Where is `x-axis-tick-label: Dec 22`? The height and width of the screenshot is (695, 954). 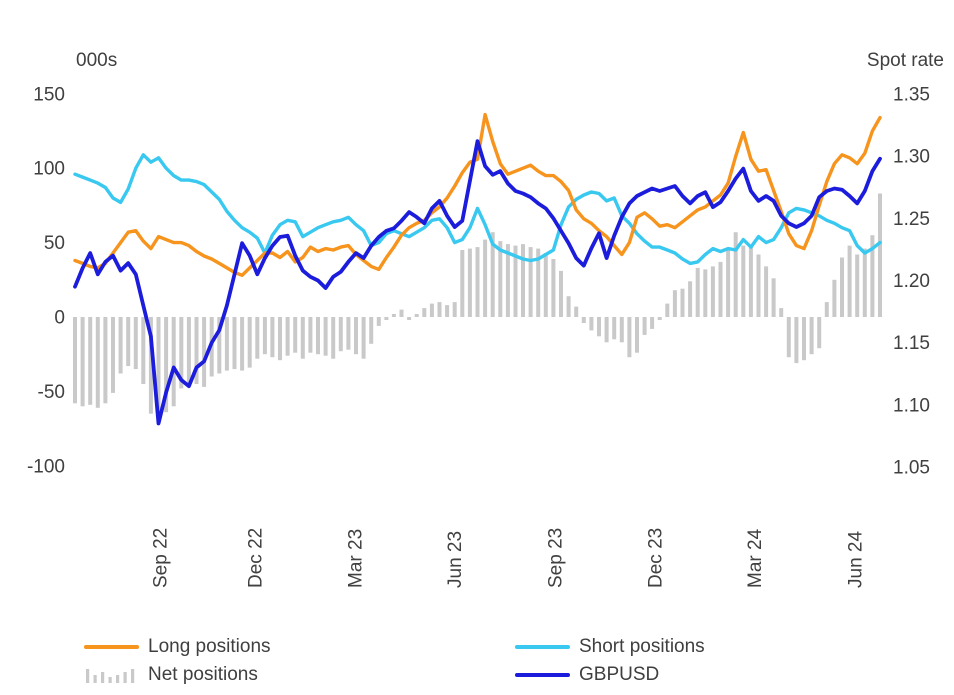
x-axis-tick-label: Dec 22 is located at coordinates (256, 558).